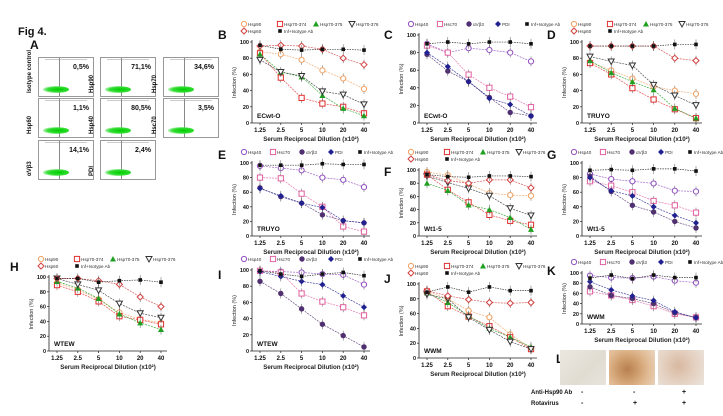 The width and height of the screenshot is (723, 416). What do you see at coordinates (128, 160) in the screenshot?
I see `flow-plot: 2,4%` at bounding box center [128, 160].